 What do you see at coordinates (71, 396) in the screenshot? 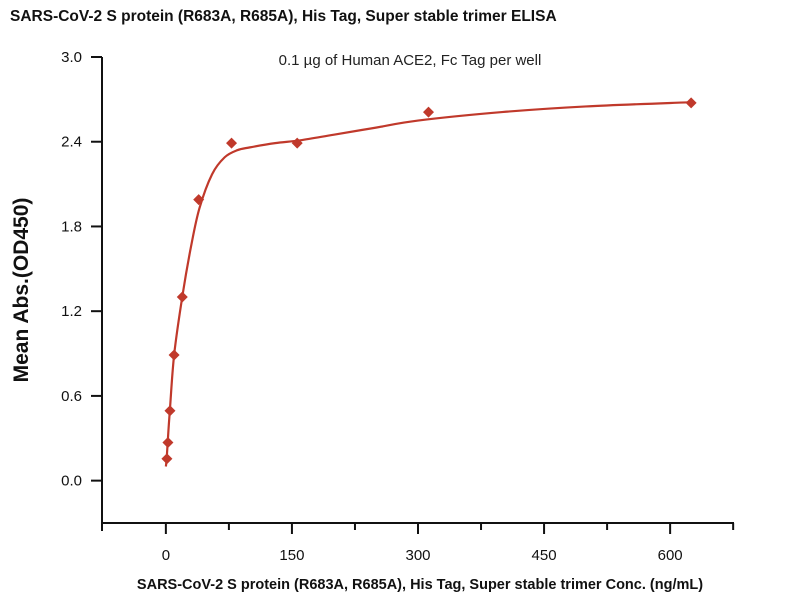
I see `y-tick-label: 0.6` at bounding box center [71, 396].